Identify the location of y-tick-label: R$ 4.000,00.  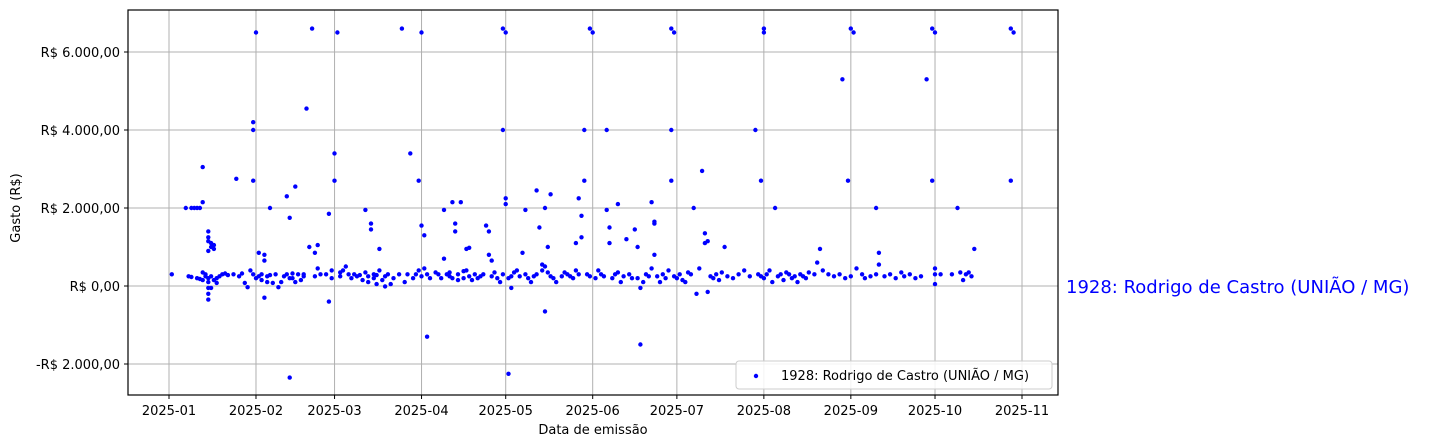
(80, 131).